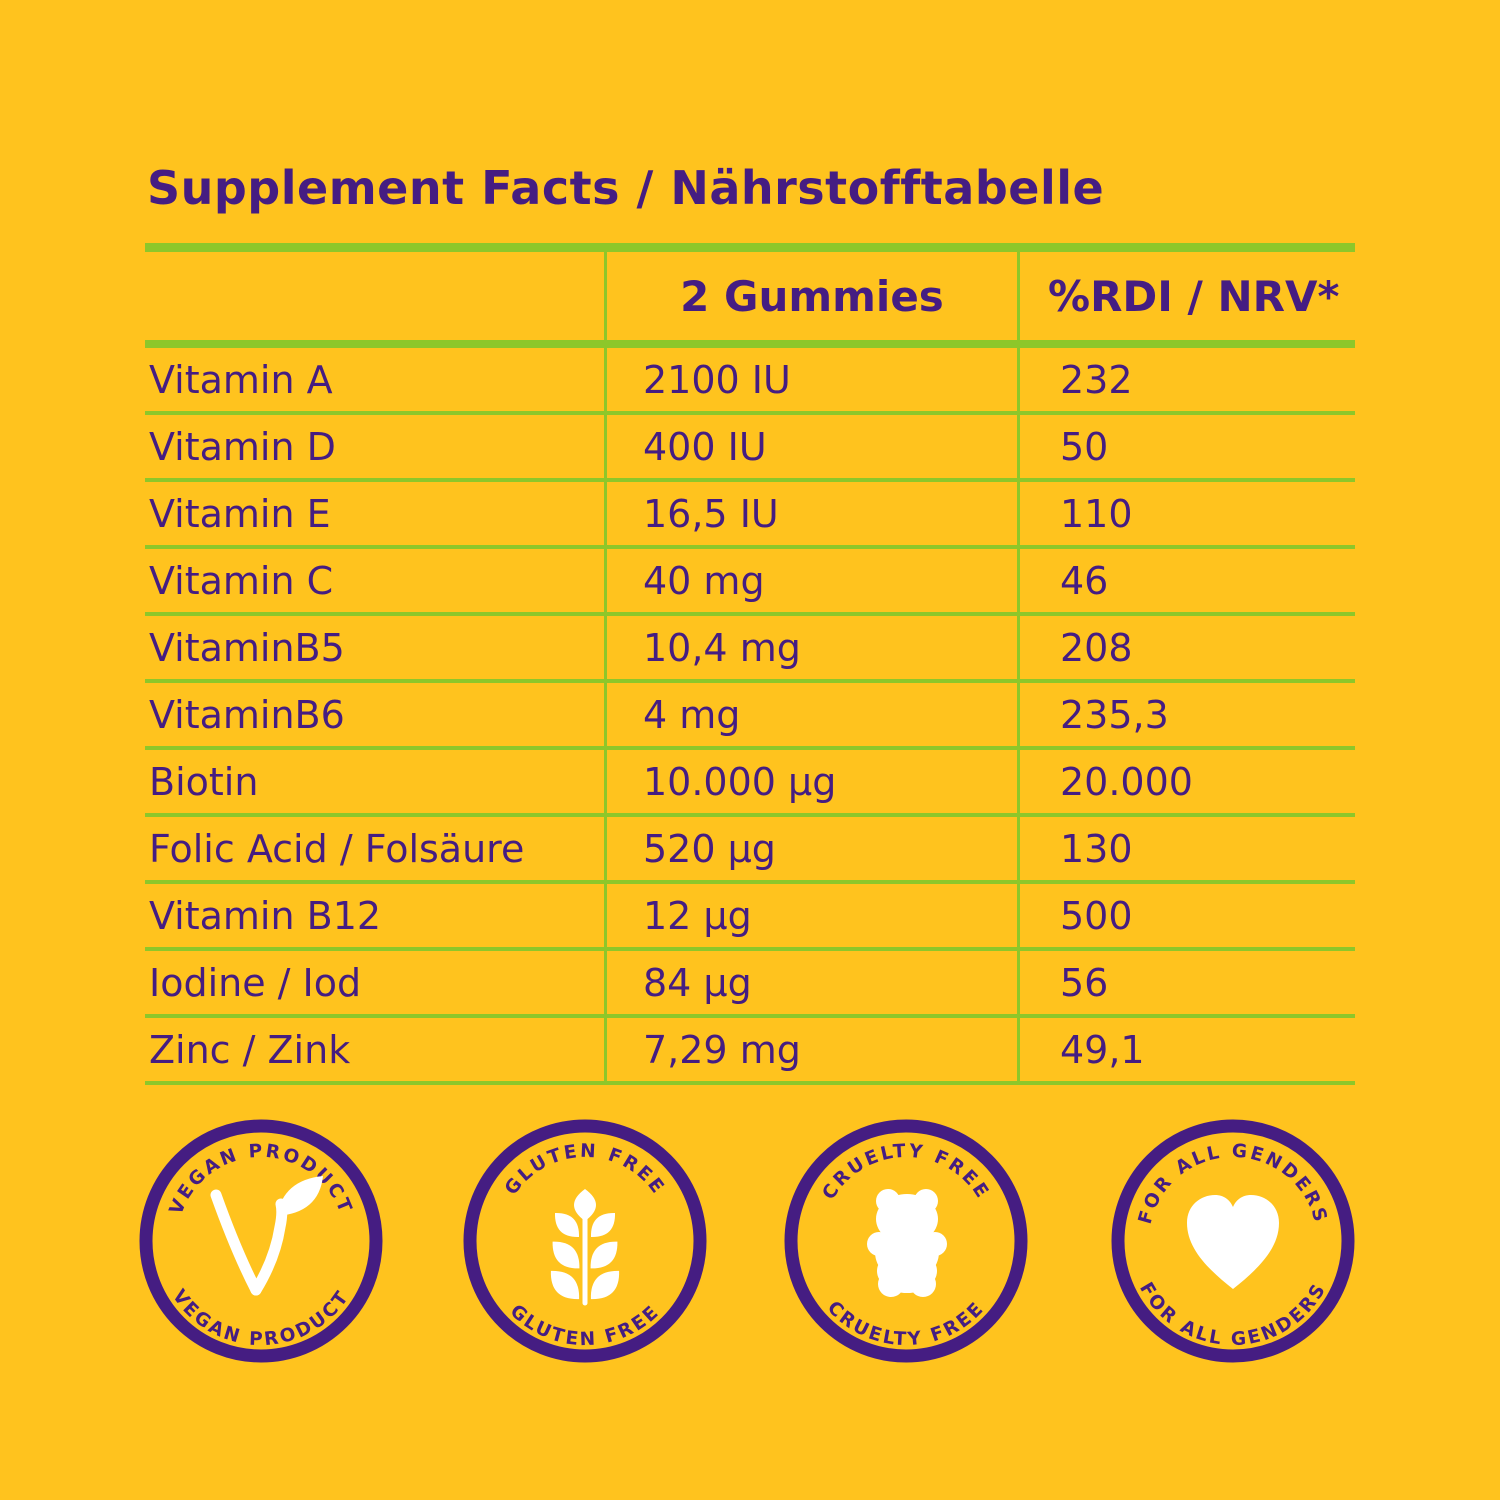 This screenshot has width=1500, height=1500. What do you see at coordinates (1114, 714) in the screenshot?
I see `nutrient-rdi: 235,3` at bounding box center [1114, 714].